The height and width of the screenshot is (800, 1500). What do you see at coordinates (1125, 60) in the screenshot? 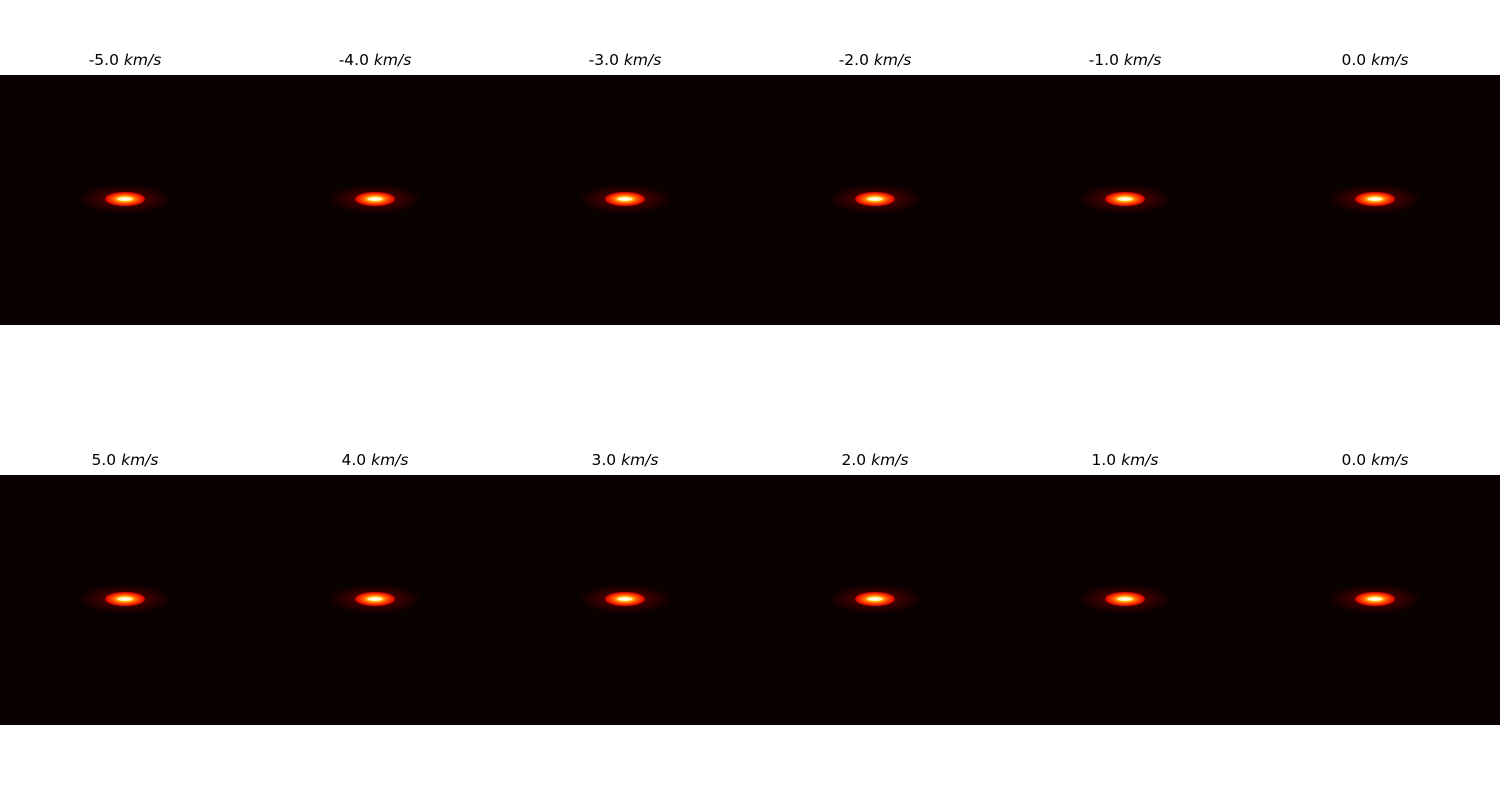
I see `panel-title: -1.0 km/s` at bounding box center [1125, 60].